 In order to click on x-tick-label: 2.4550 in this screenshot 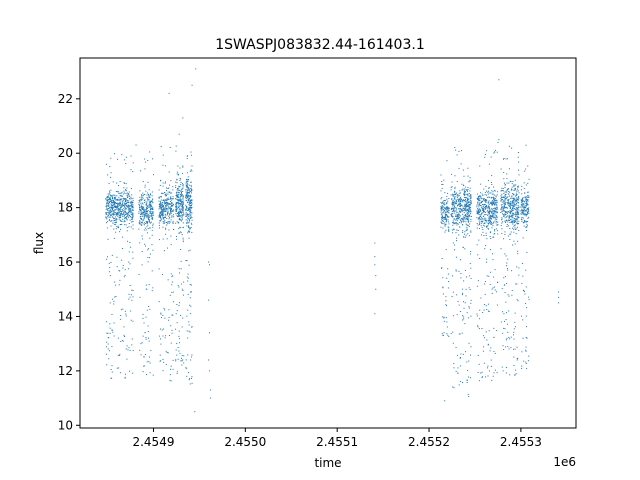, I will do `click(245, 442)`.